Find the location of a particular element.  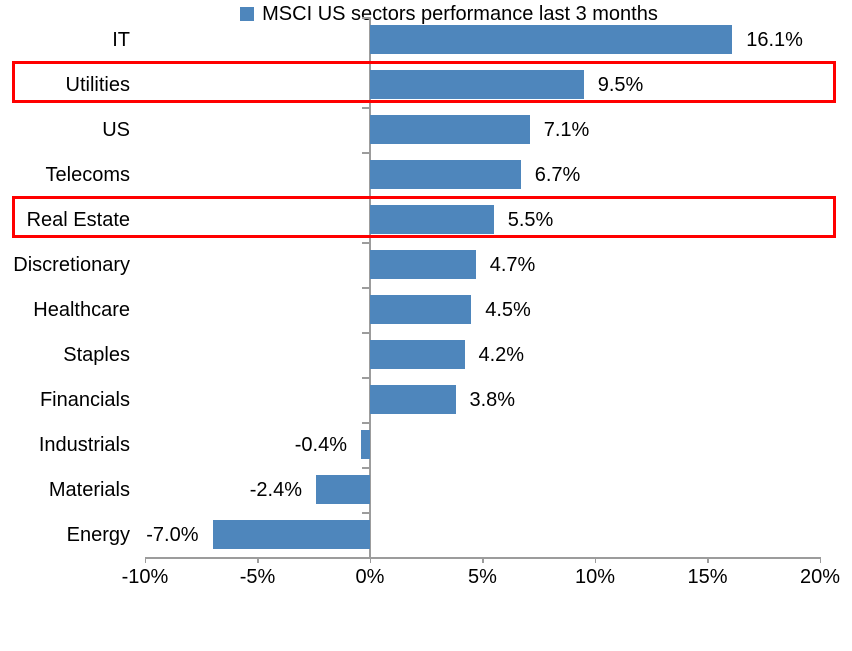

category-label: Discretionary is located at coordinates (71, 264).